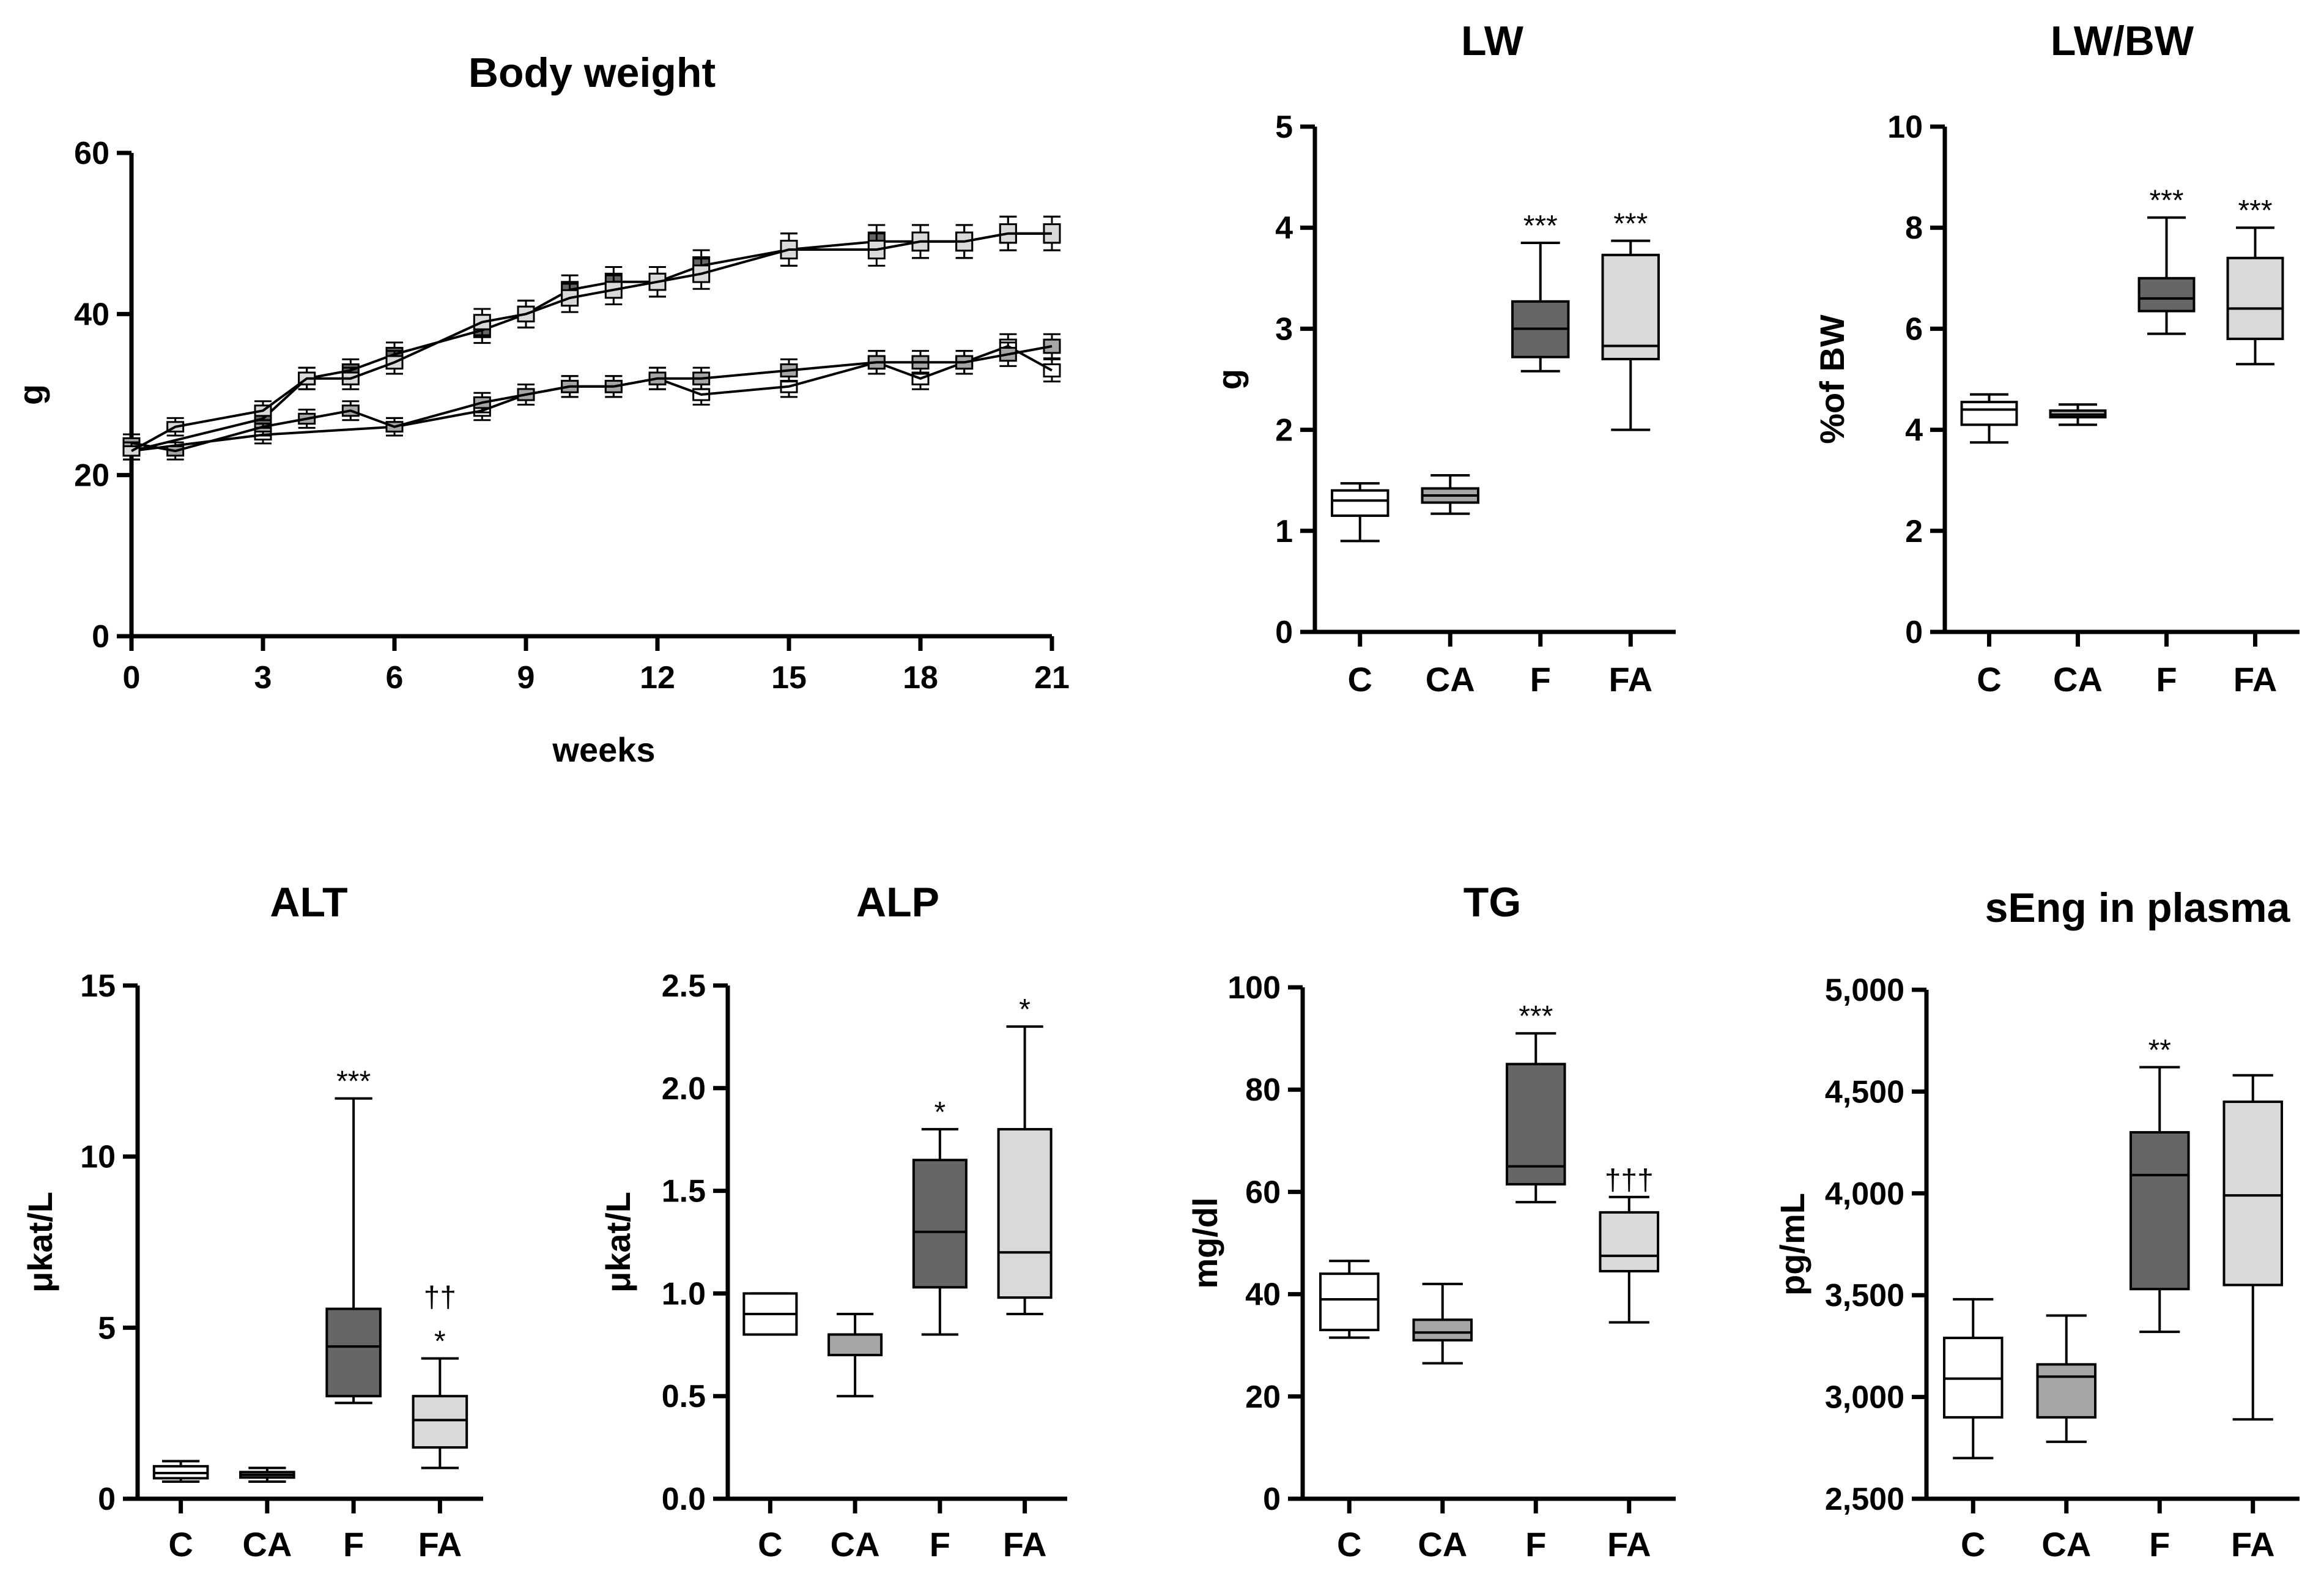 The image size is (2324, 1574). I want to click on box-FA: * ††, so click(440, 1375).